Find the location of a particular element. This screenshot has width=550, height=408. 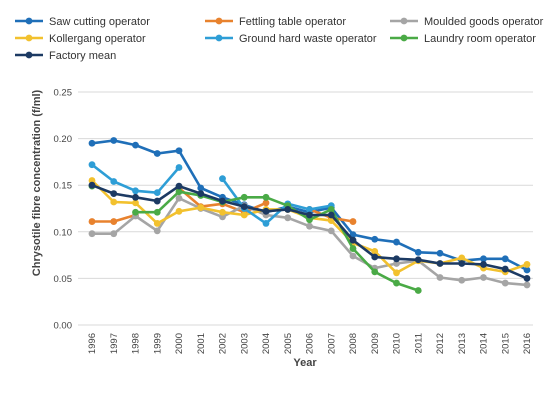

y-axis-ticks: 0.00 0.05 0.10 0.15 0.20 0.25 is located at coordinates (63, 210).